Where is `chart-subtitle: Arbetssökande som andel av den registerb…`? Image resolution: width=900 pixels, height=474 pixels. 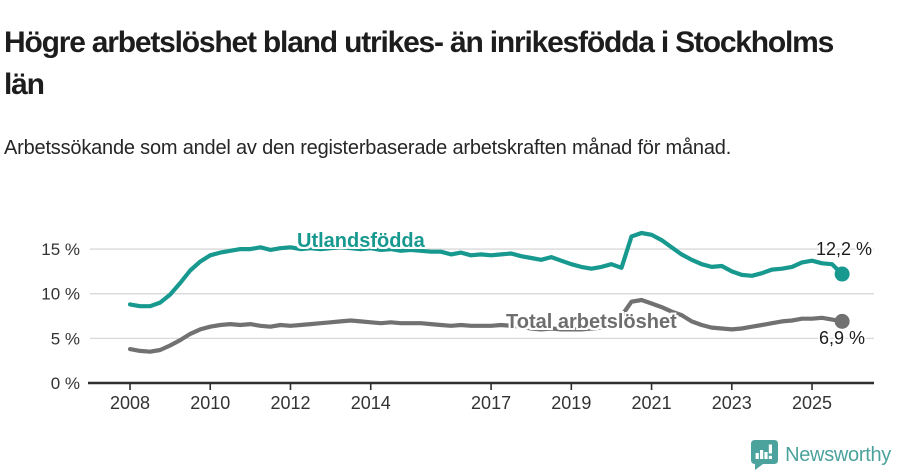
chart-subtitle: Arbetssökande som andel av den registerb… is located at coordinates (368, 148).